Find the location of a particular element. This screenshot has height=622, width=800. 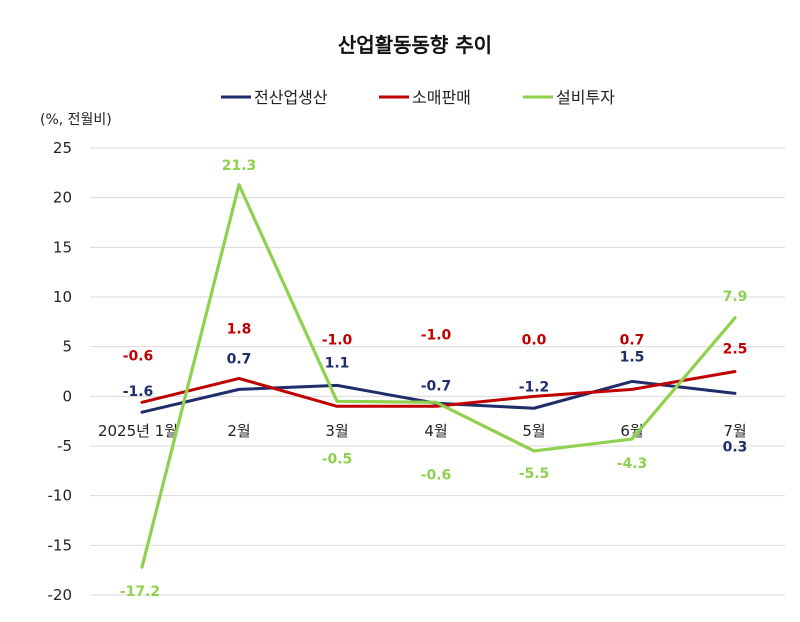

y-tick-label: 15 is located at coordinates (62, 247).